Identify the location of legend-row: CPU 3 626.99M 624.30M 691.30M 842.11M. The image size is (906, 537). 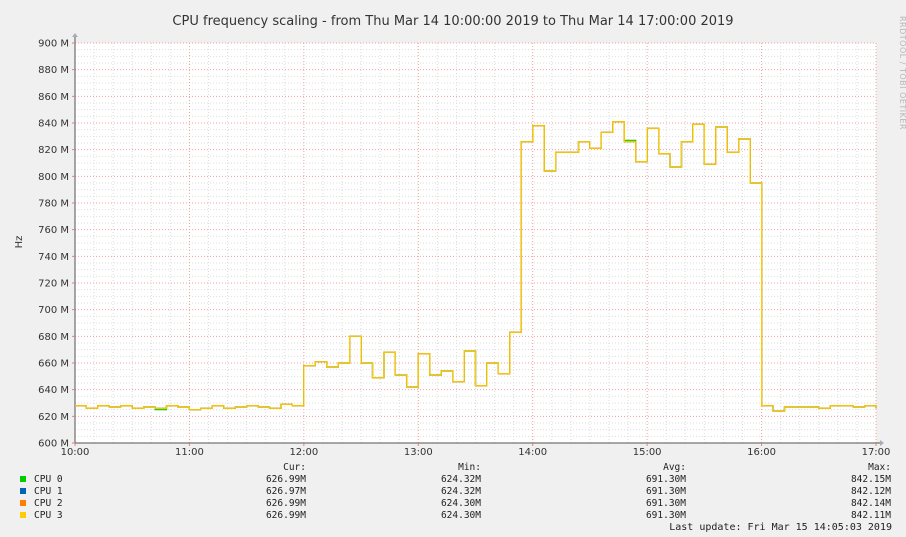
(458, 516).